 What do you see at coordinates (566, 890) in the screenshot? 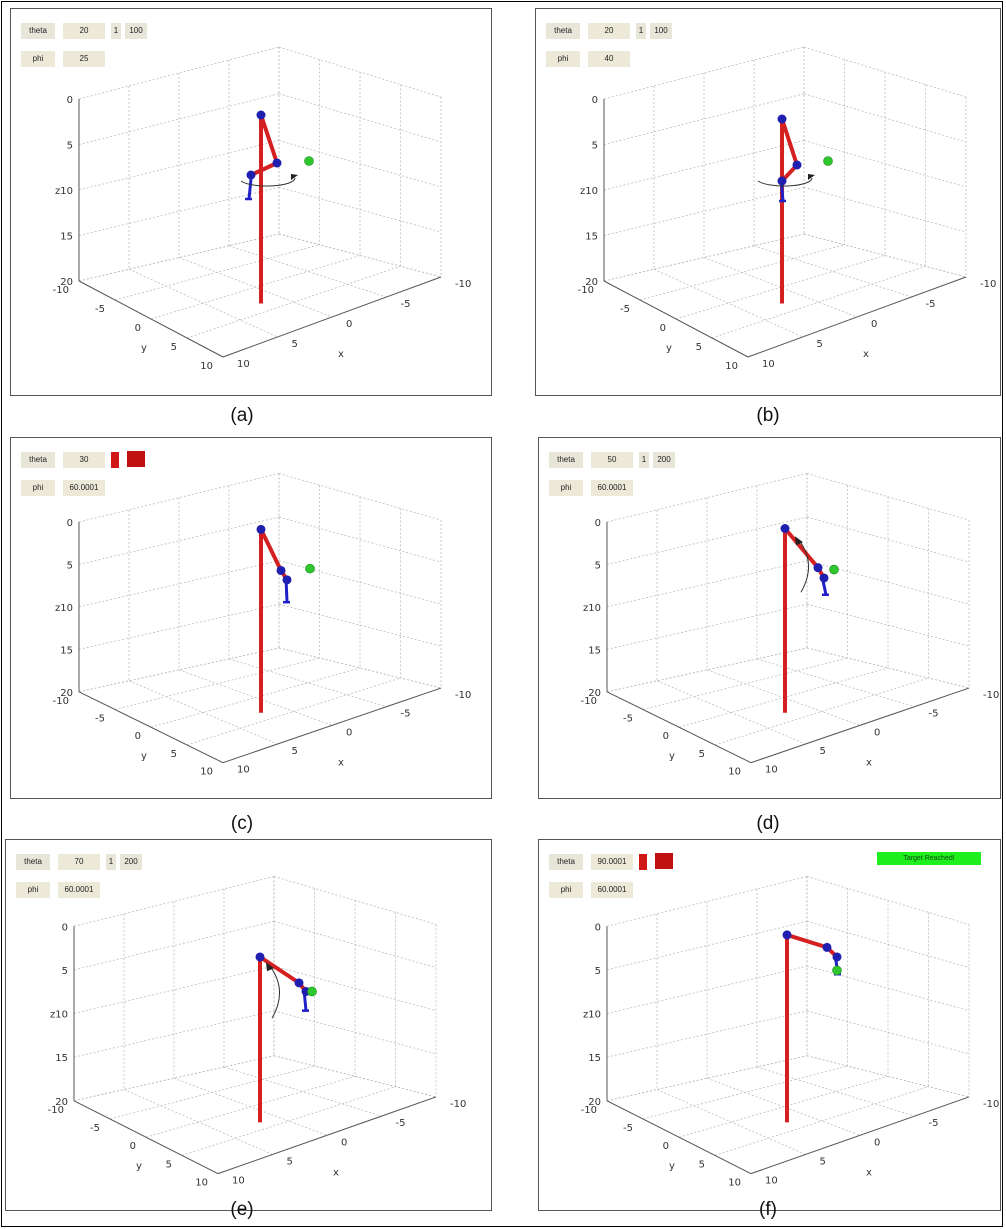
I see `phi-label: phi` at bounding box center [566, 890].